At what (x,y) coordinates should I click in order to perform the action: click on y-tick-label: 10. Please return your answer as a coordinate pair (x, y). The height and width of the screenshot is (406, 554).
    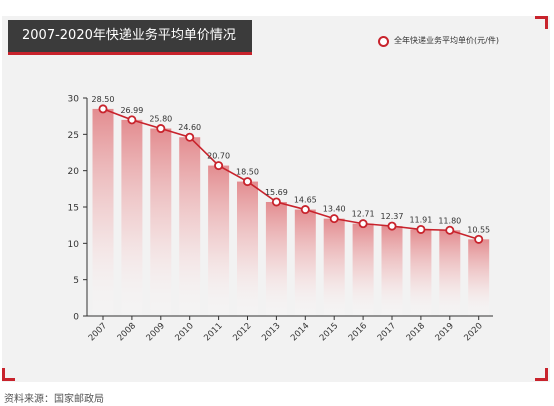
    Looking at the image, I should click on (74, 245).